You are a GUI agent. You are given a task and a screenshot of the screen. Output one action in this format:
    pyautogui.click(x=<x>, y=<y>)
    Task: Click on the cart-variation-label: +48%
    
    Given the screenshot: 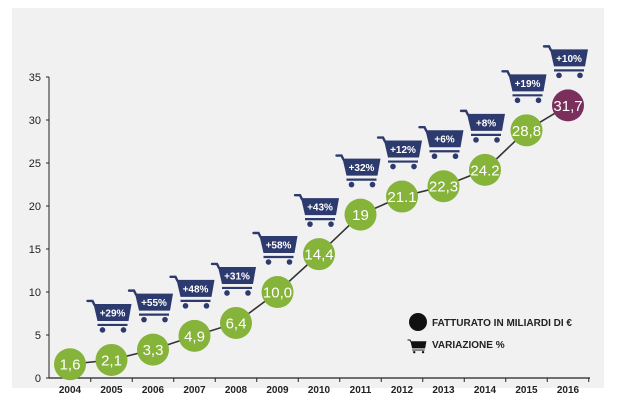 What is the action you would take?
    pyautogui.click(x=196, y=289)
    